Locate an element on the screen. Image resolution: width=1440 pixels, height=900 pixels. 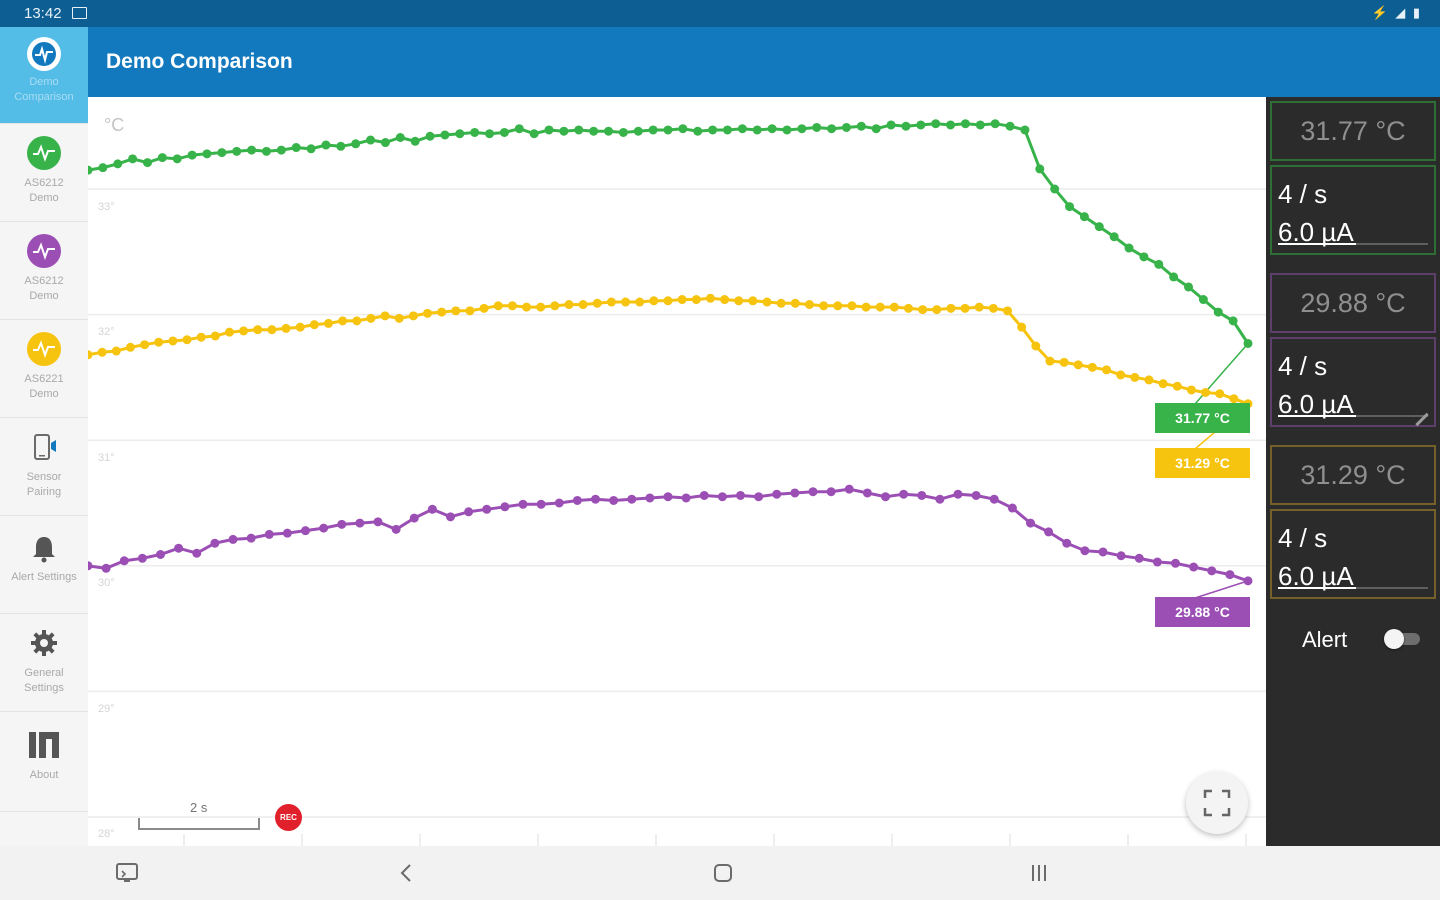
sensor-settings-yellow: 4 / s 6.0 µA is located at coordinates (1353, 554).